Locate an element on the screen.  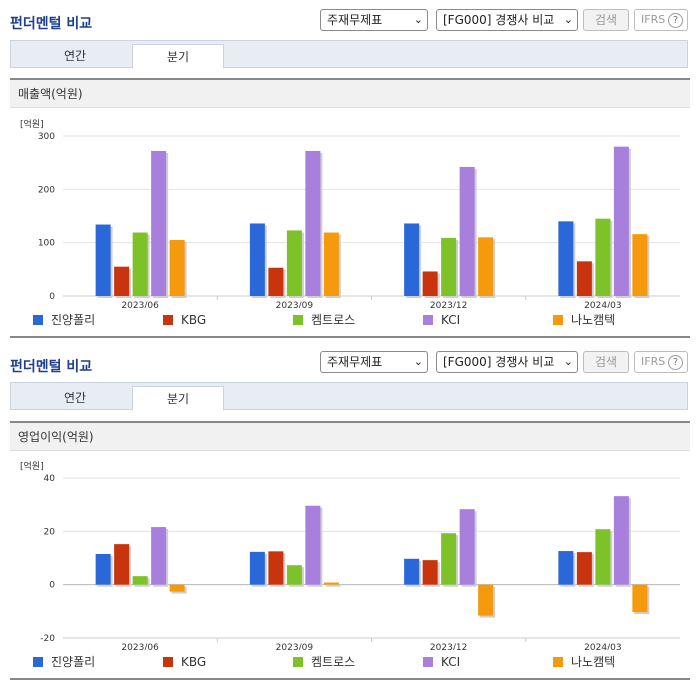
ifrs-label: IFRS is located at coordinates (653, 361).